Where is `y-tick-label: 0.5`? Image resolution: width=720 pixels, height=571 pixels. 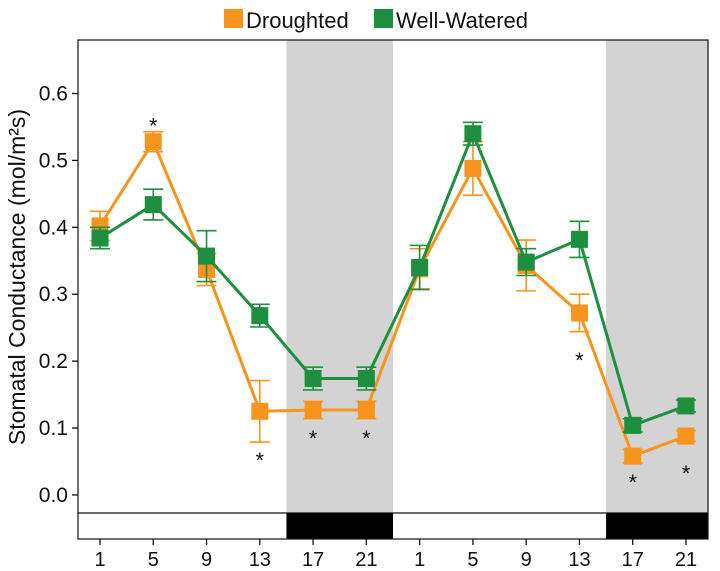 y-tick-label: 0.5 is located at coordinates (53, 160).